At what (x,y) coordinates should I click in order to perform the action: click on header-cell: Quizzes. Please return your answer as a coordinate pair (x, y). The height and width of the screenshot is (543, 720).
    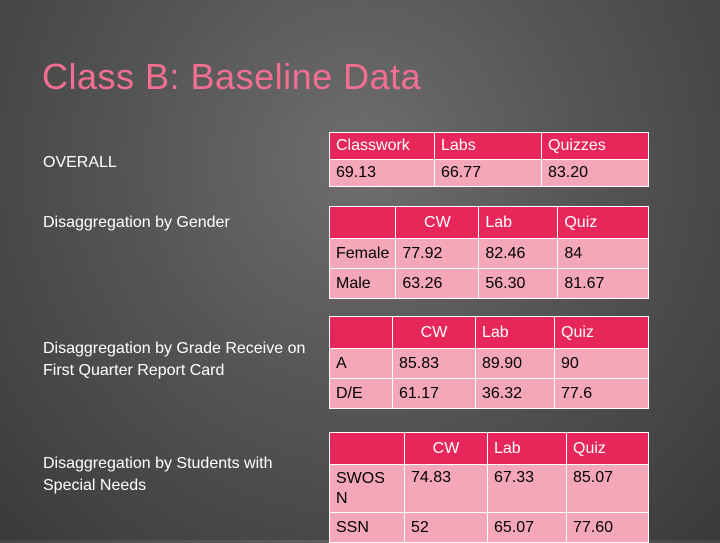
    Looking at the image, I should click on (595, 146).